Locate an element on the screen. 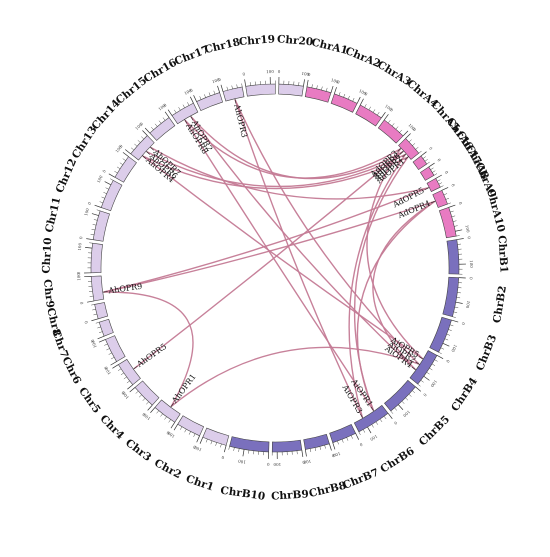  chromosome-label-c20: Chr20 is located at coordinates (295, 40).